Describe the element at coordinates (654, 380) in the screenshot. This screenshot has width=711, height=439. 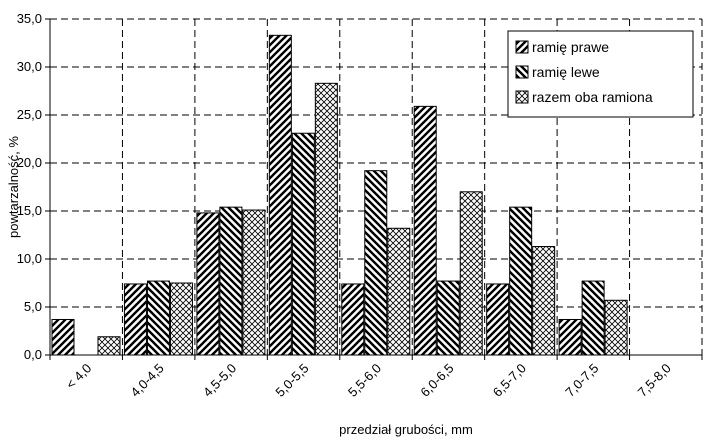
I see `x-tick-label: 7,5-8,0` at that location.